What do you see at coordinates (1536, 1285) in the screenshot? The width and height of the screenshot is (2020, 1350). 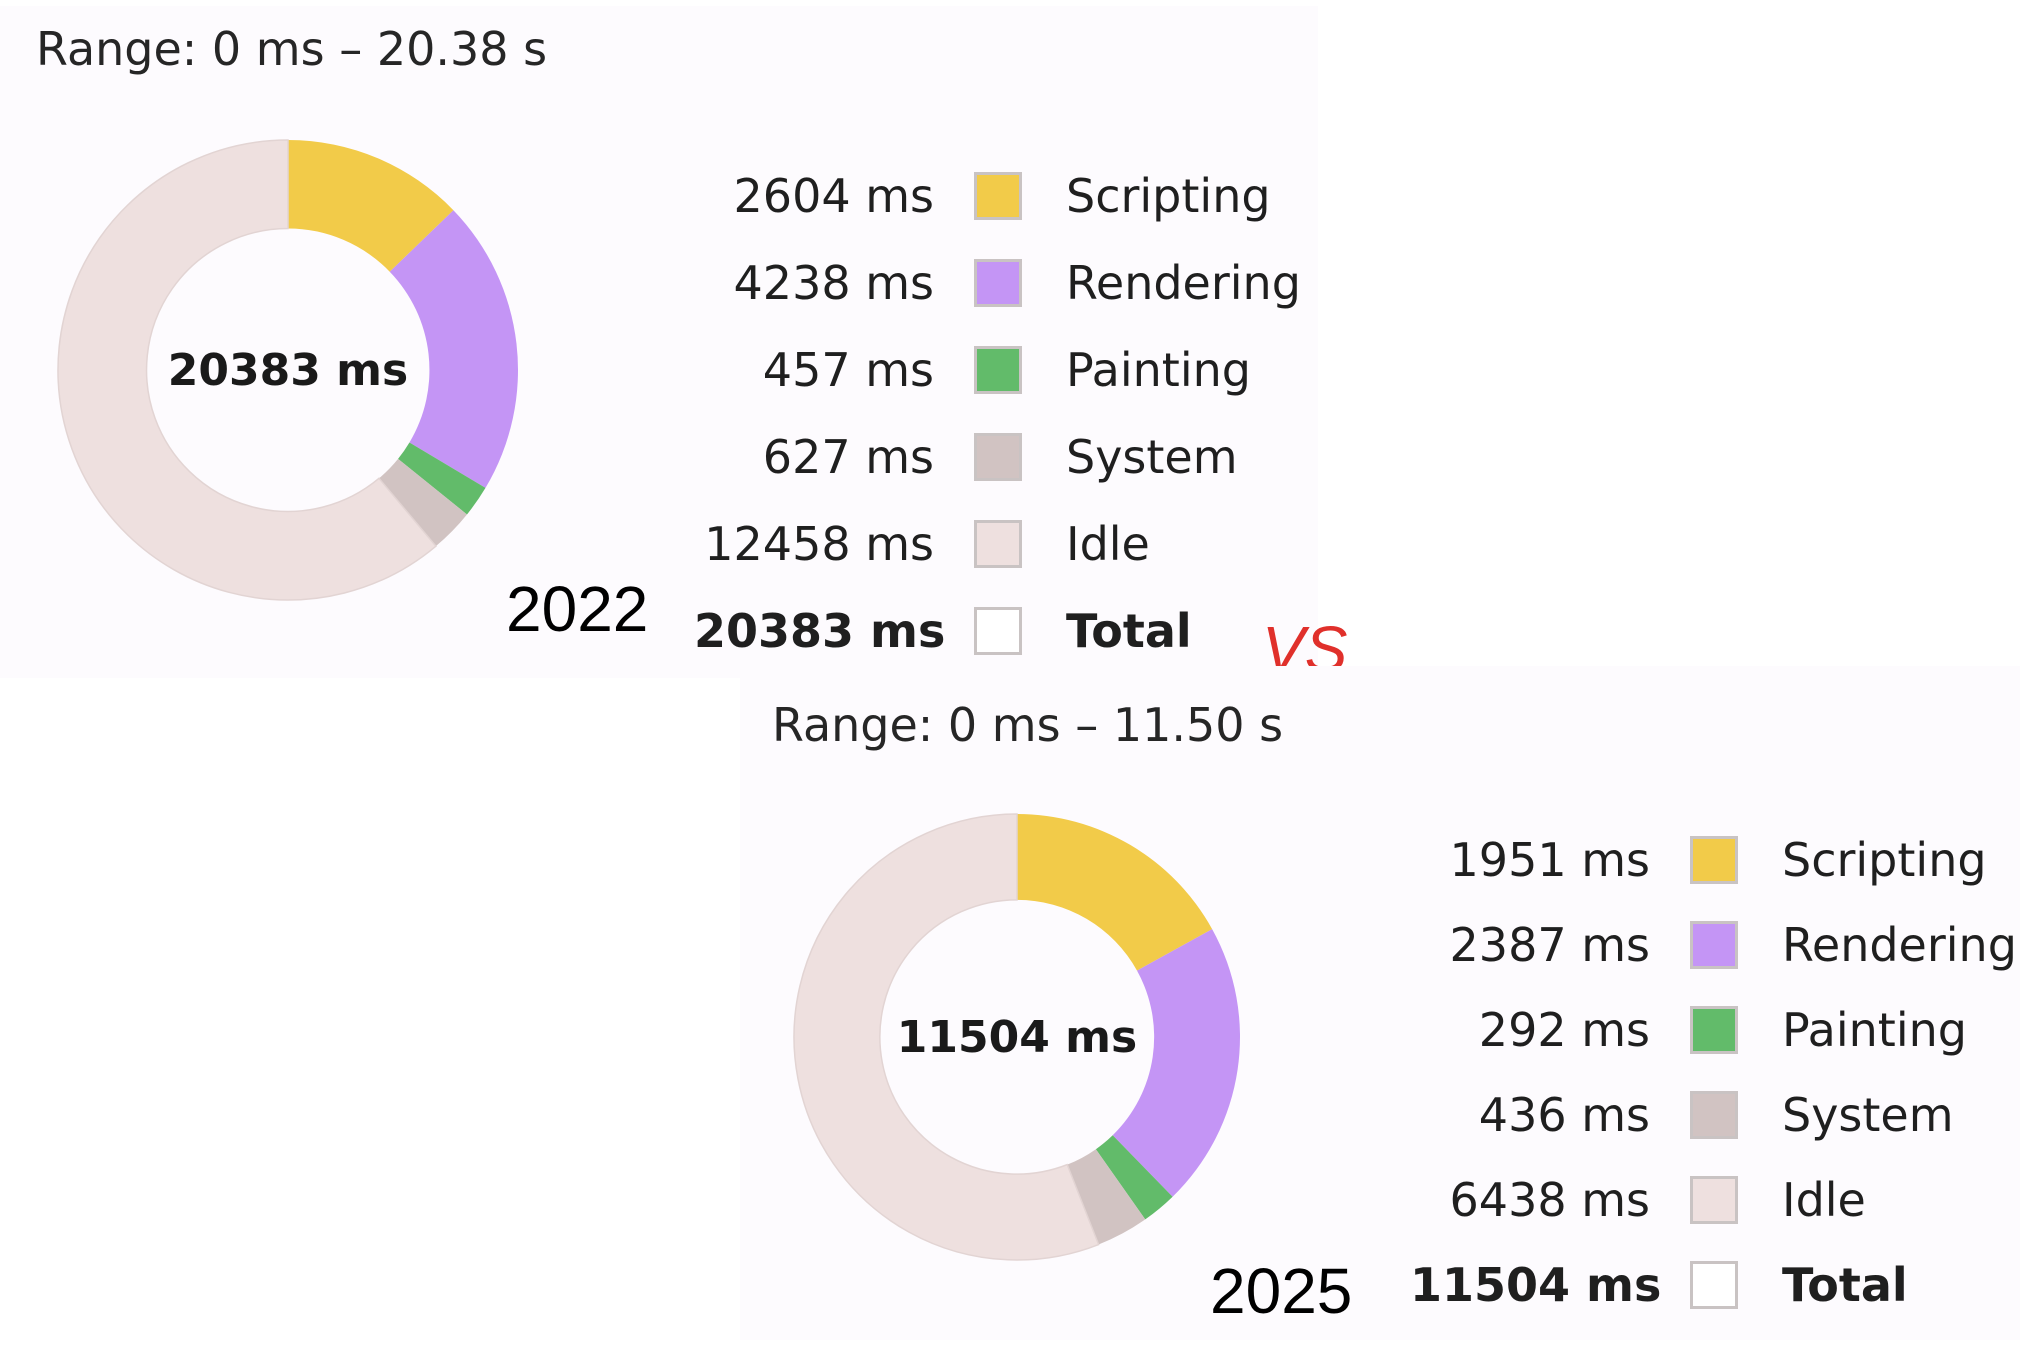 I see `legend-value: 11504 ms` at bounding box center [1536, 1285].